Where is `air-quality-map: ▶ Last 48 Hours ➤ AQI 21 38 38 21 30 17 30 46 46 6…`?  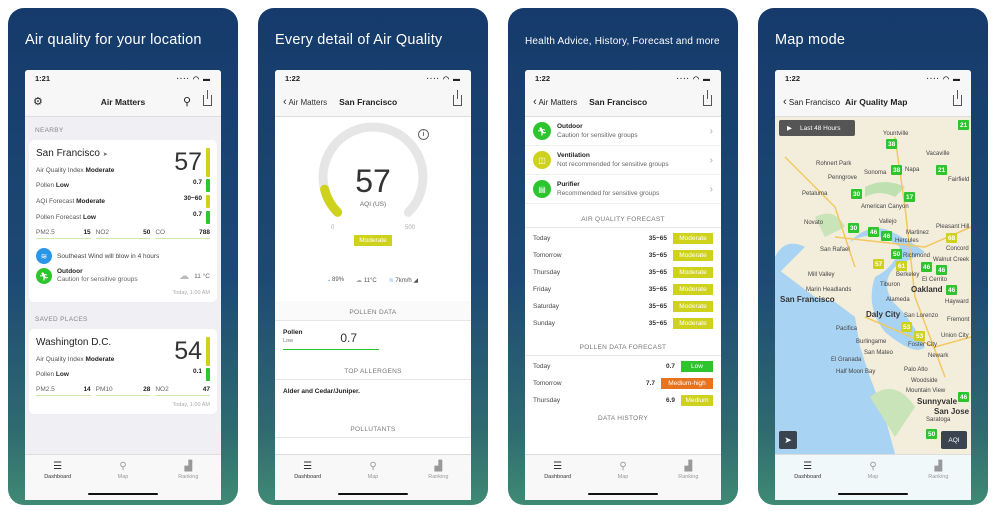 air-quality-map: ▶ Last 48 Hours ➤ AQI 21 38 38 21 30 17 30 46 46 6… is located at coordinates (873, 285).